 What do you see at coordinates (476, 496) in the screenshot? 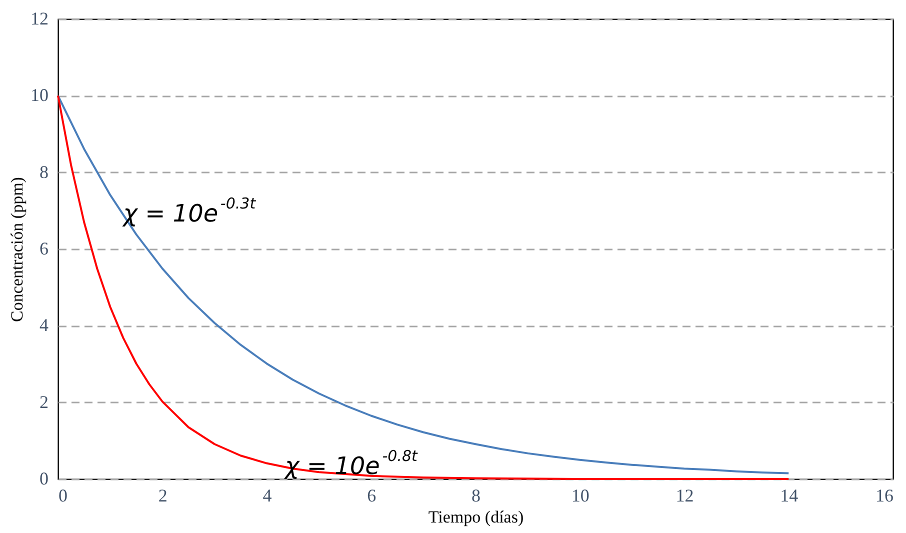
I see `x-tick-label: 8` at bounding box center [476, 496].